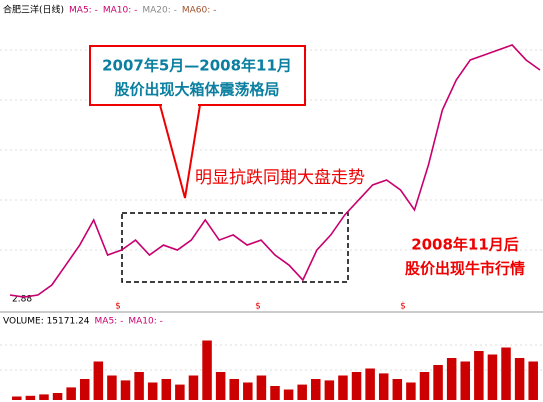 This screenshot has width=543, height=402. I want to click on header-item: MA60: -, so click(199, 11).